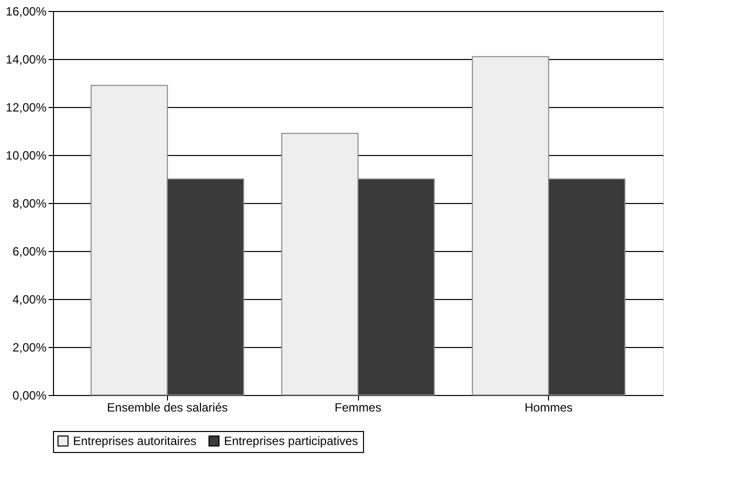  Describe the element at coordinates (26, 155) in the screenshot. I see `y-tick-label: 10,00%` at that location.